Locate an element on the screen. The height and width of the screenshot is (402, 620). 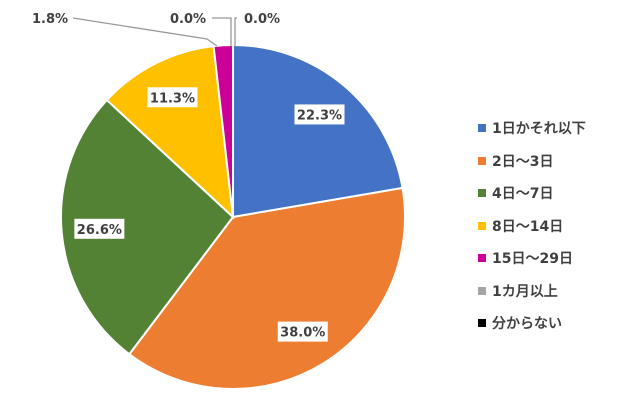
legend-label: 15日〜29日 is located at coordinates (532, 259).